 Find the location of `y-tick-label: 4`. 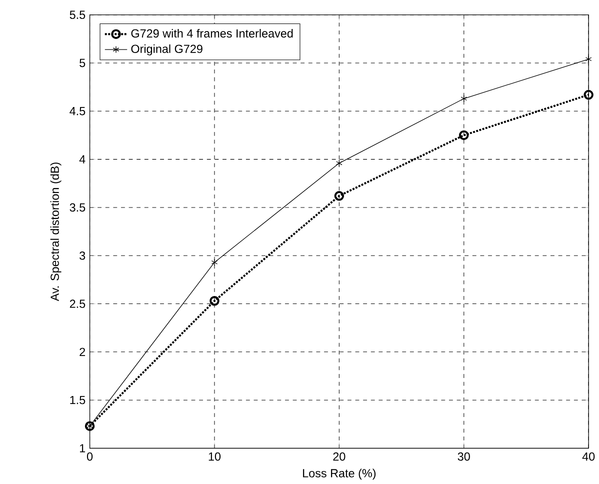

y-tick-label: 4 is located at coordinates (82, 159).